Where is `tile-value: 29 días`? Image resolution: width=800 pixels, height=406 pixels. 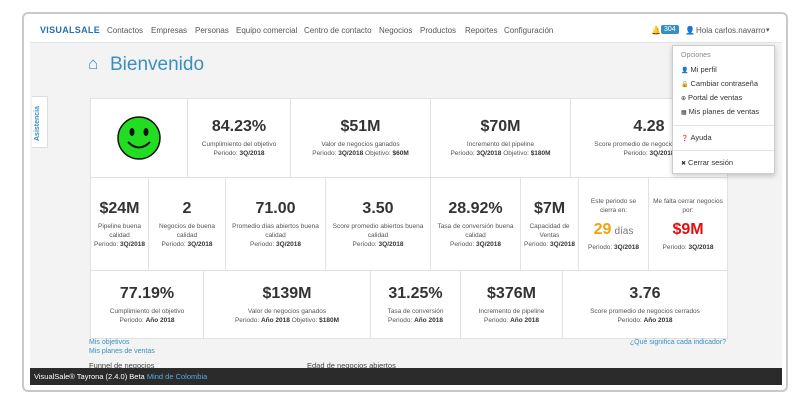 tile-value: 29 días is located at coordinates (614, 230).